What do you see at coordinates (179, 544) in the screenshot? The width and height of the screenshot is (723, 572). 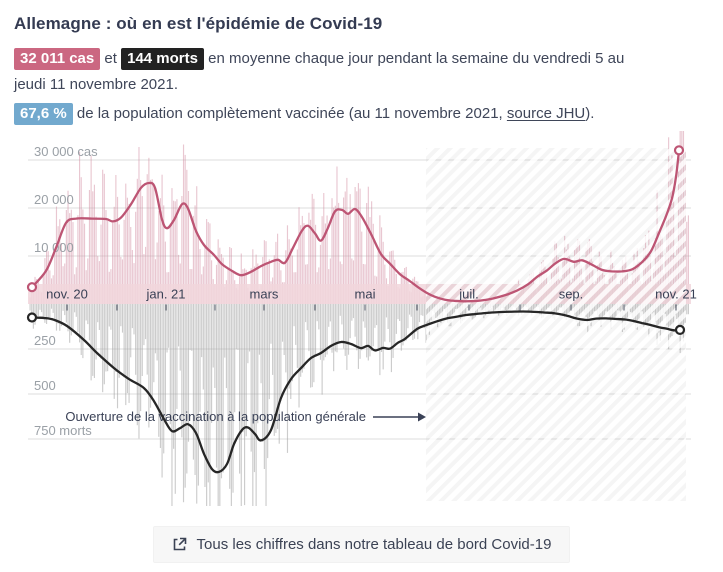 I see `external-link-icon` at bounding box center [179, 544].